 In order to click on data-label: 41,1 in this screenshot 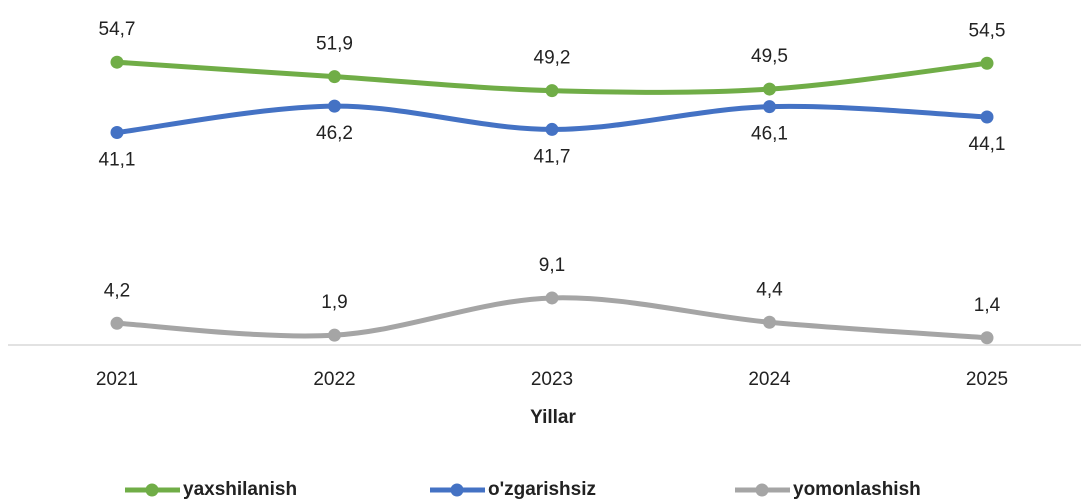, I will do `click(117, 160)`.